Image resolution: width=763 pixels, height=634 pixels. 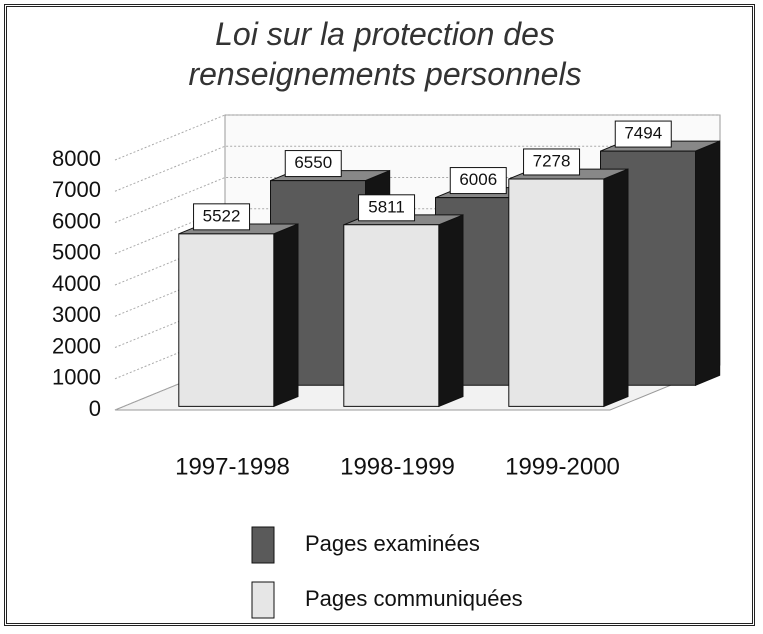 I want to click on y-tick-label: 6000, so click(x=76, y=220).